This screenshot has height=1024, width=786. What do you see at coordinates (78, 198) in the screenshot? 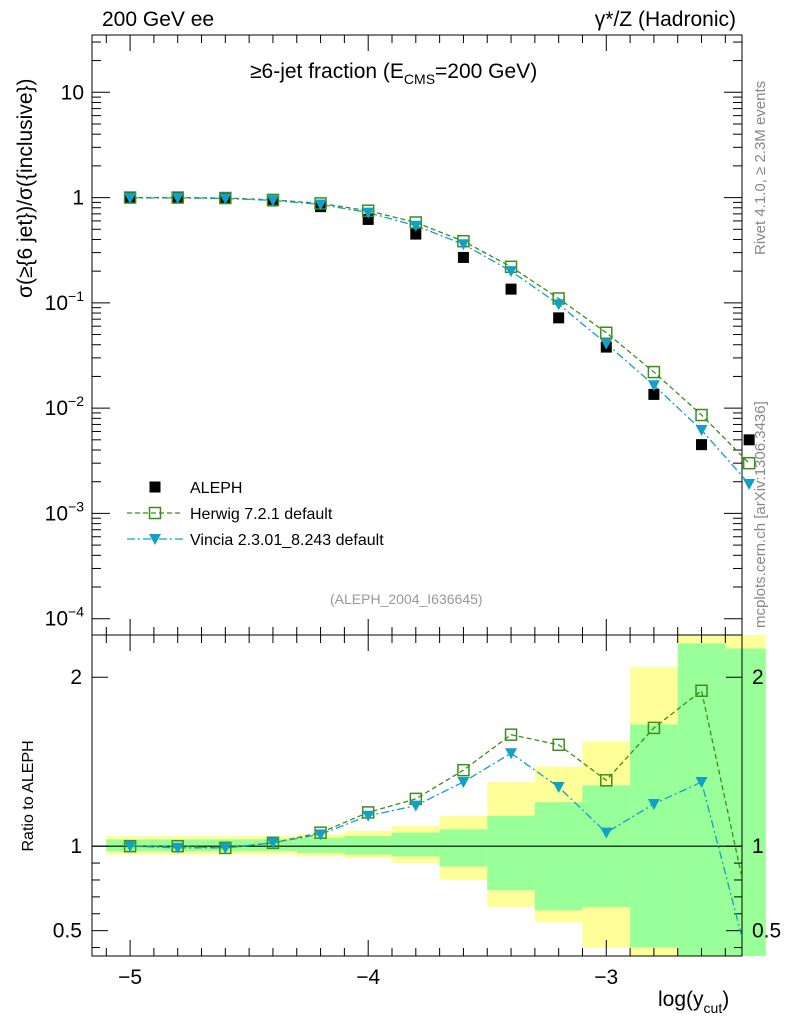
I see `y-tick-label-main-1: 1` at bounding box center [78, 198].